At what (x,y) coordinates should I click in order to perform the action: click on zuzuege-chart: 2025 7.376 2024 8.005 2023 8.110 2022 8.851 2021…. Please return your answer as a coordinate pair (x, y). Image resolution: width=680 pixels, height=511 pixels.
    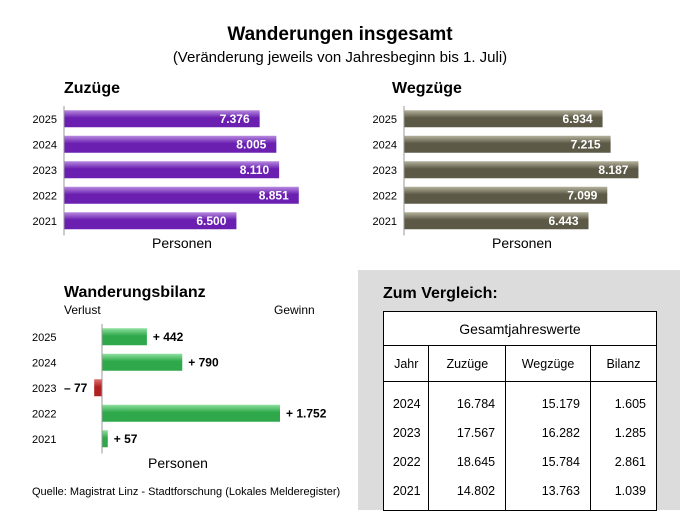
    Looking at the image, I should click on (166, 178).